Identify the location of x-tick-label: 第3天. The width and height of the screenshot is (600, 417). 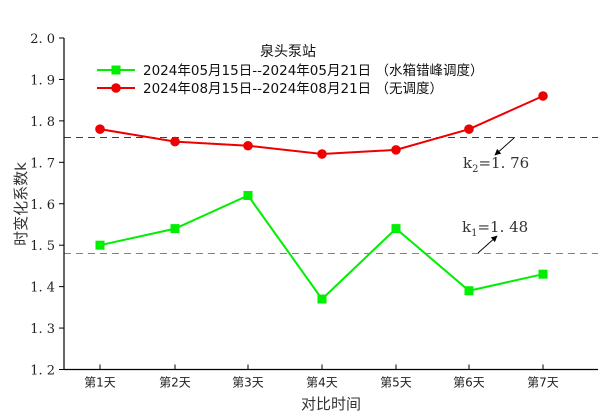
(248, 383).